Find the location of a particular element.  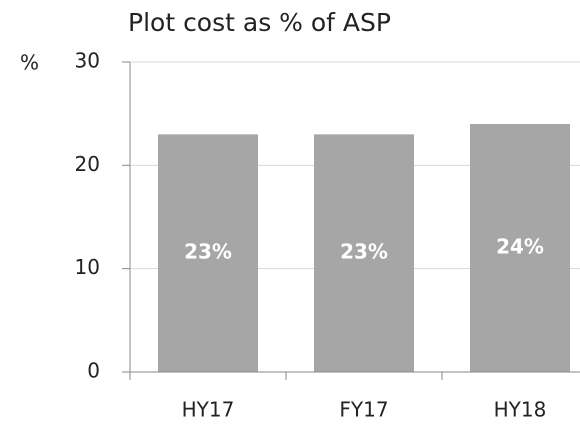

x-tick-label: FY17 is located at coordinates (363, 410).